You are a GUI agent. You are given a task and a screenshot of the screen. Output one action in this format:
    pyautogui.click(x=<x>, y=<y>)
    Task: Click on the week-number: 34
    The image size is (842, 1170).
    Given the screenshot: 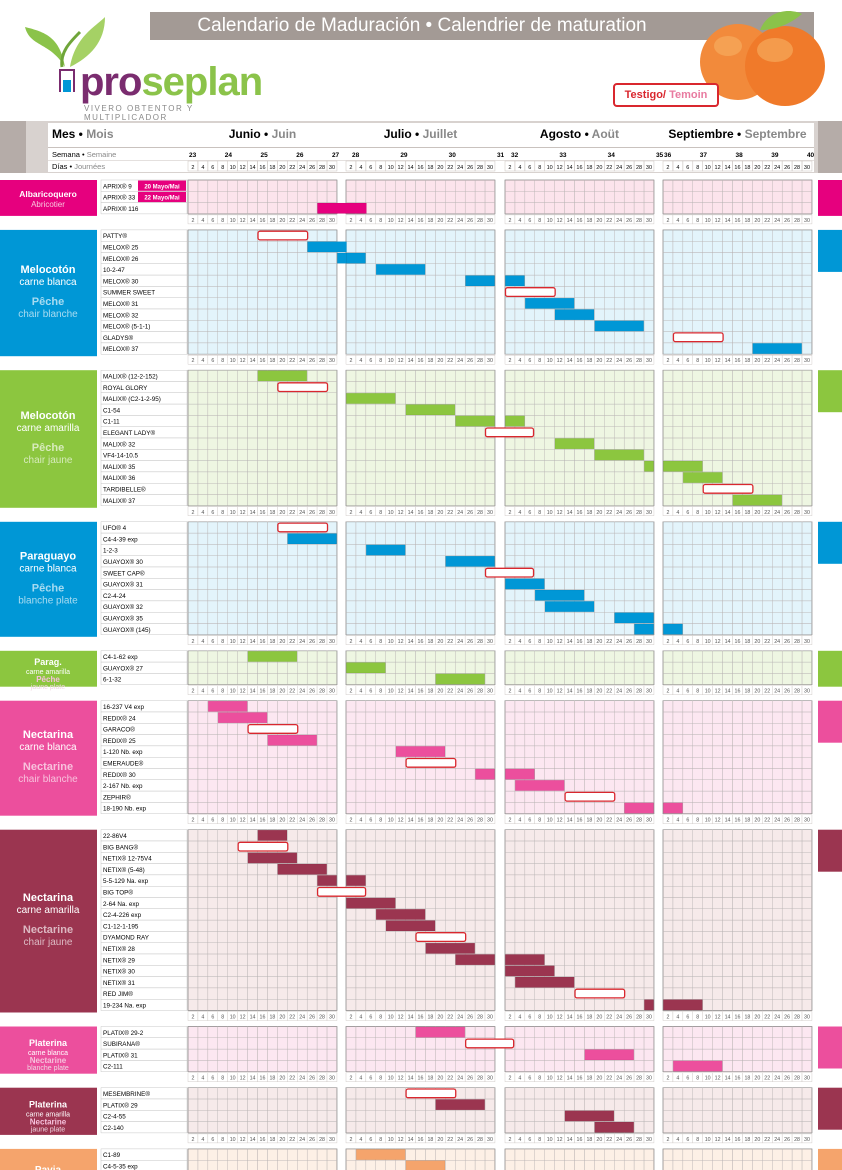 What is the action you would take?
    pyautogui.click(x=612, y=155)
    